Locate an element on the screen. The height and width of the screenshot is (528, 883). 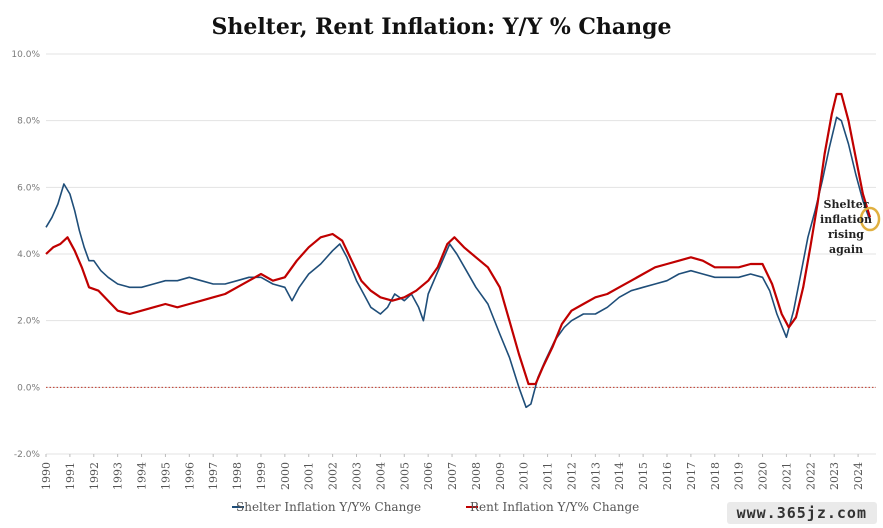
x-tick-label: 2012 is located at coordinates (571, 476).